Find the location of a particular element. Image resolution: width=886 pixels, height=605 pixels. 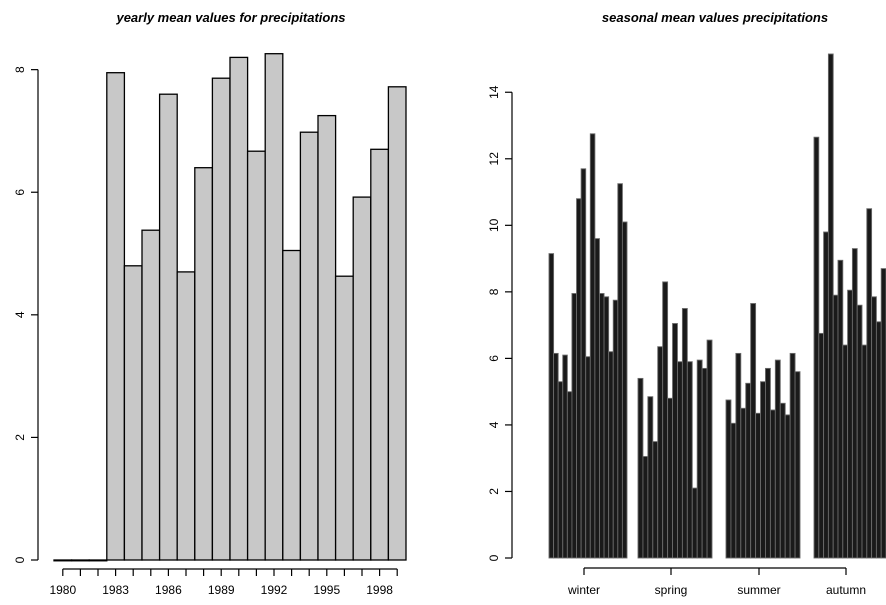

yearly-x-tick-label: 1992 is located at coordinates (274, 590).